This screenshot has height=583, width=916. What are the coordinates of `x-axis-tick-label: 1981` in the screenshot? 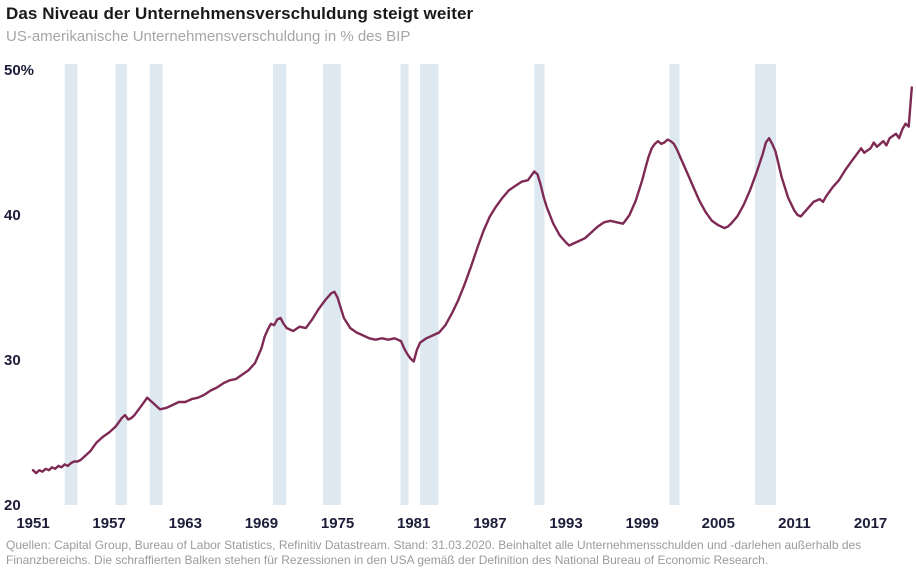 It's located at (413, 523).